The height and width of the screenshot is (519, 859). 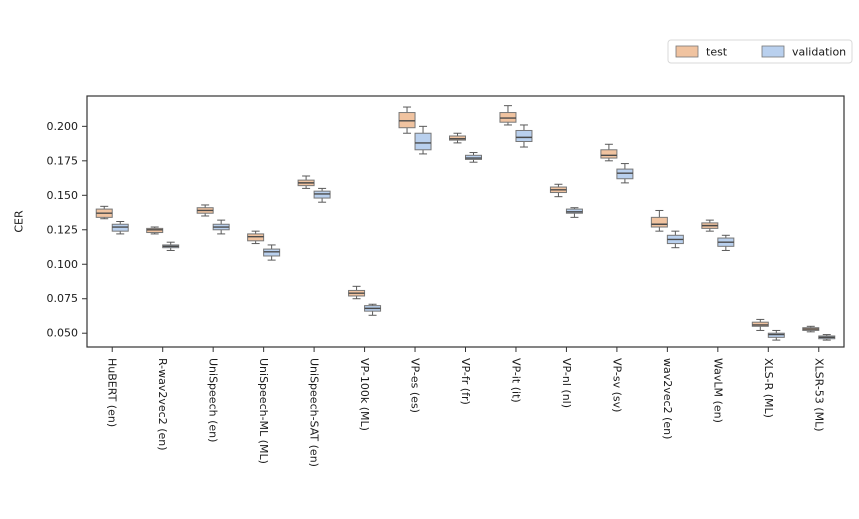 What do you see at coordinates (63, 333) in the screenshot?
I see `y-tick-label: 0.050` at bounding box center [63, 333].